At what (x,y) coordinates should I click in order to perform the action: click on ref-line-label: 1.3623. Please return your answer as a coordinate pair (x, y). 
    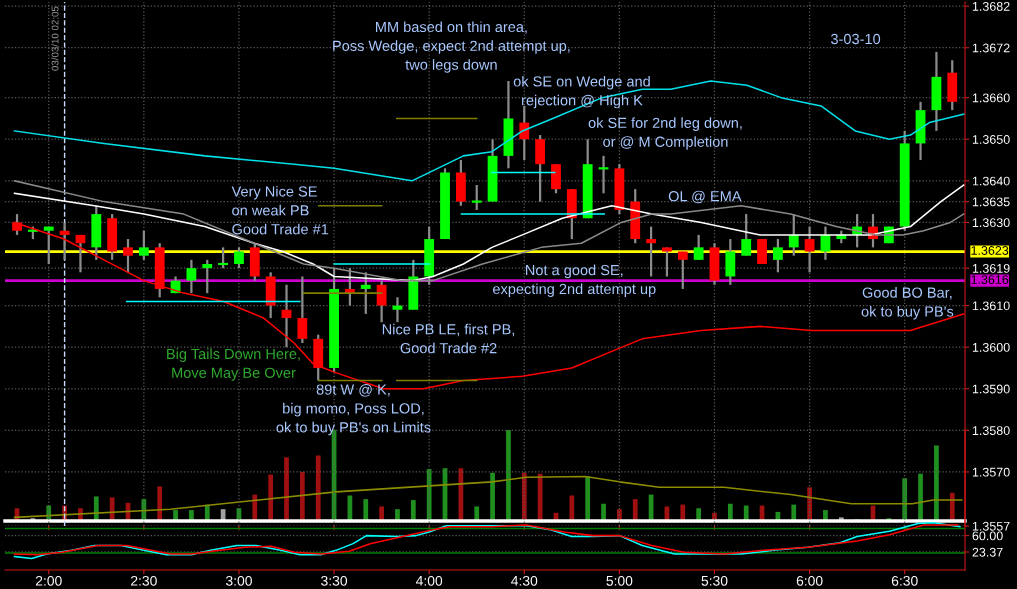
    Looking at the image, I should click on (990, 250).